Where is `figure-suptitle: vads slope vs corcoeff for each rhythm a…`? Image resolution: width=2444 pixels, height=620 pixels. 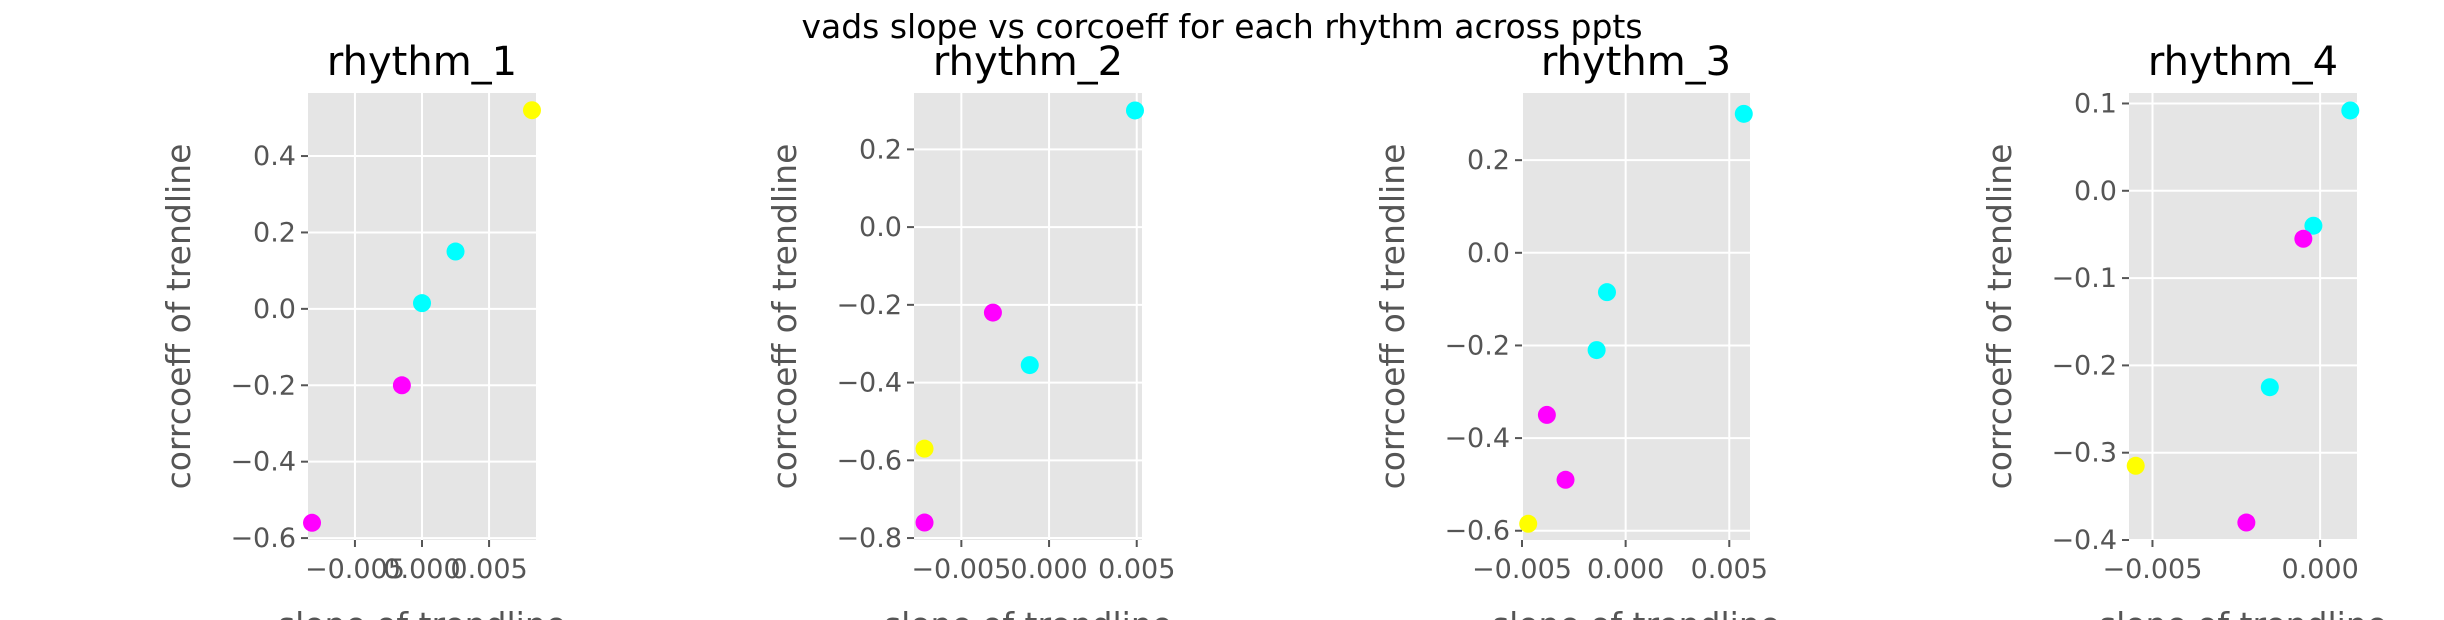
figure-suptitle: vads slope vs corcoeff for each rhythm a… is located at coordinates (1221, 26).